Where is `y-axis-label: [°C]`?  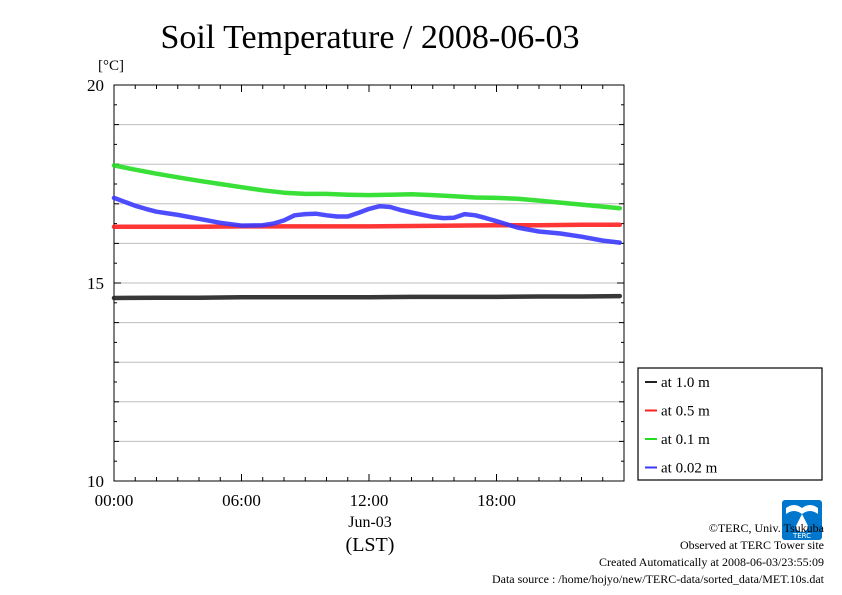 y-axis-label: [°C] is located at coordinates (111, 66).